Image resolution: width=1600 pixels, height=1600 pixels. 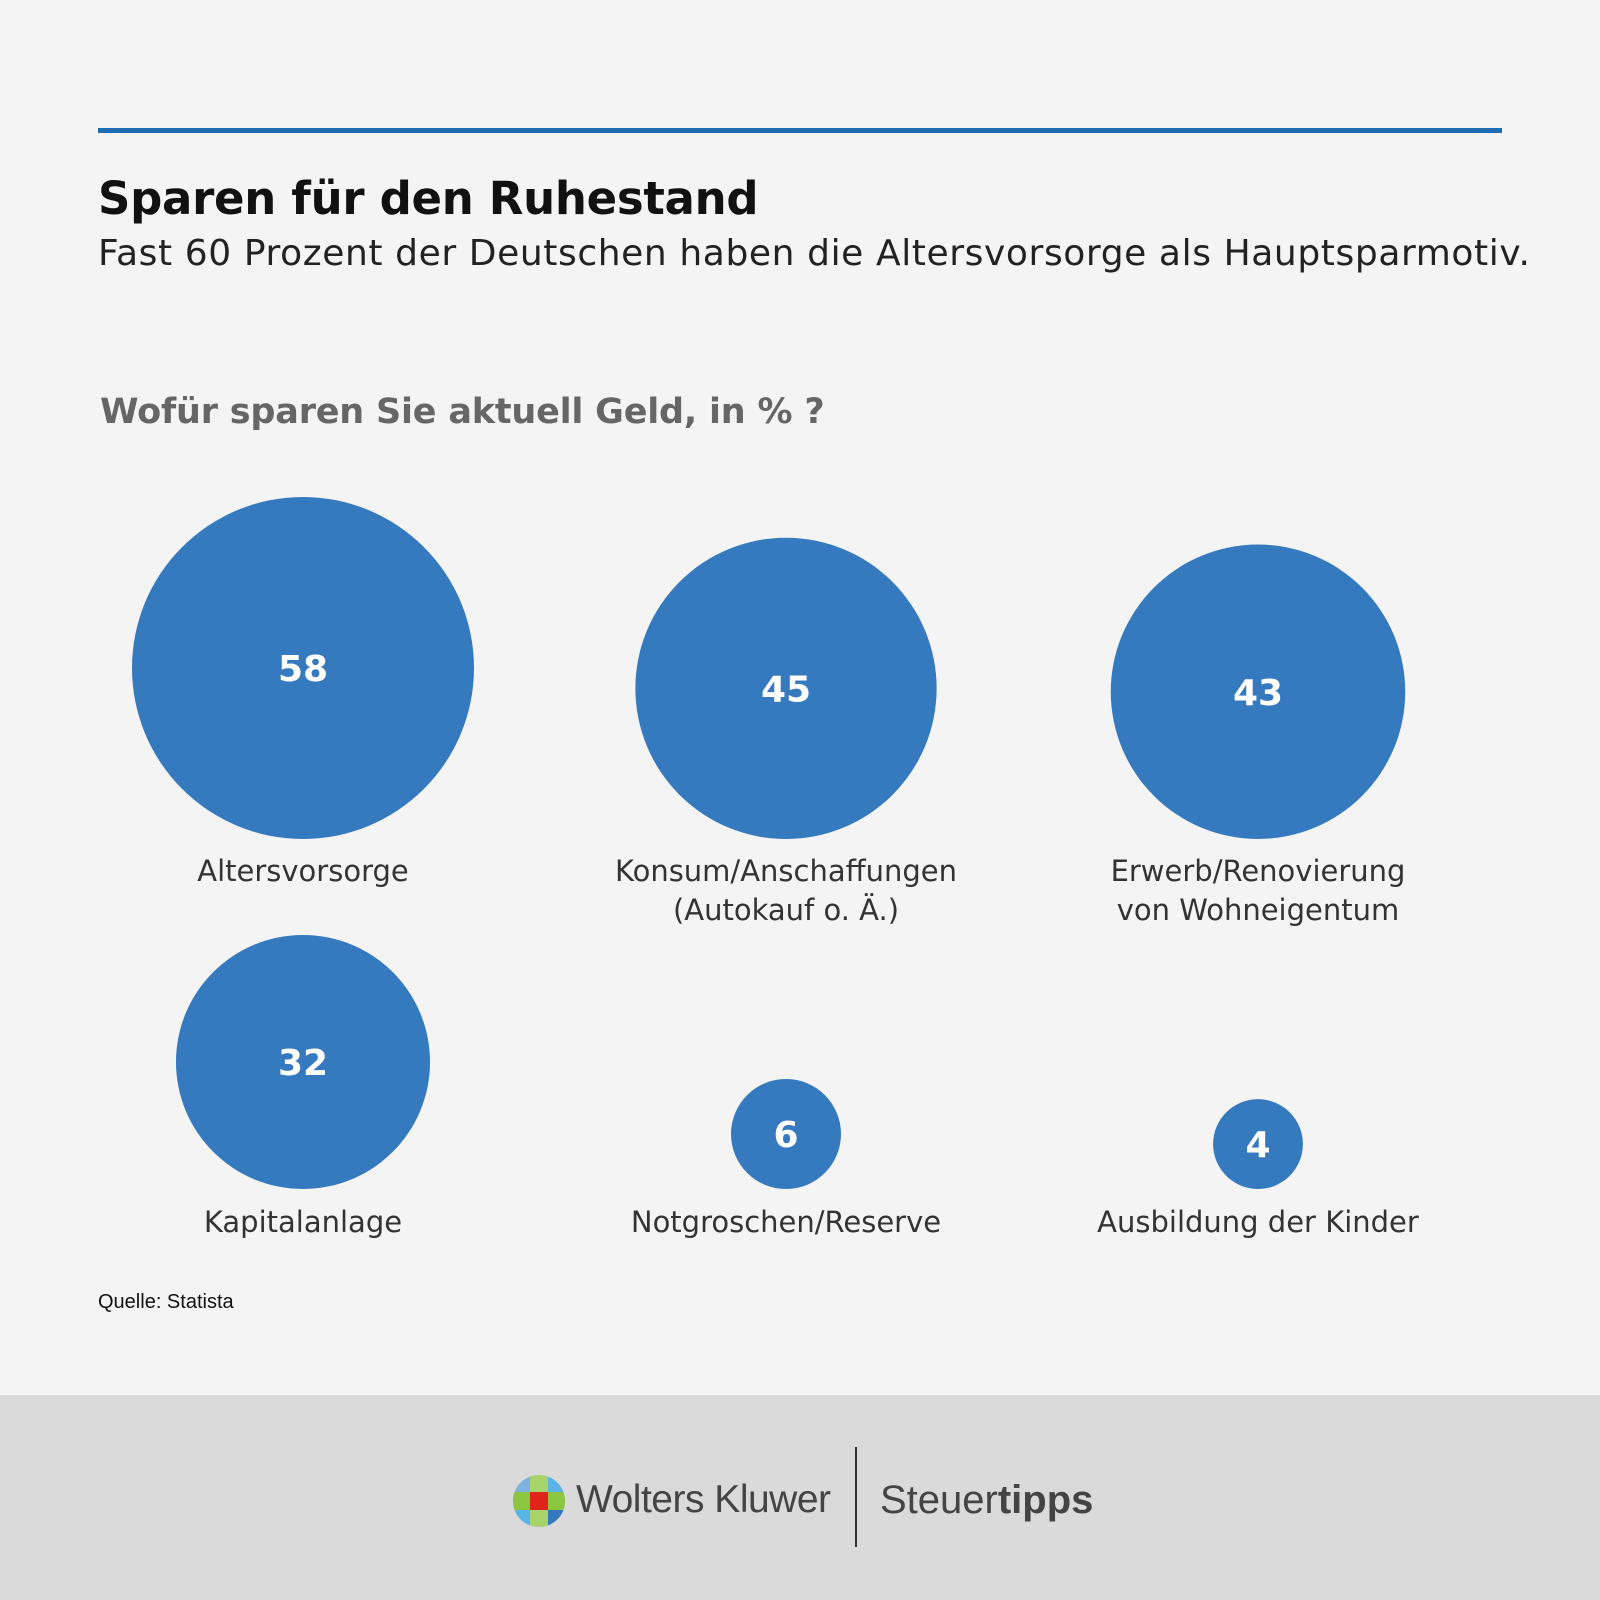 I want to click on bubble-value-kapitalanlage: 32, so click(x=303, y=1063).